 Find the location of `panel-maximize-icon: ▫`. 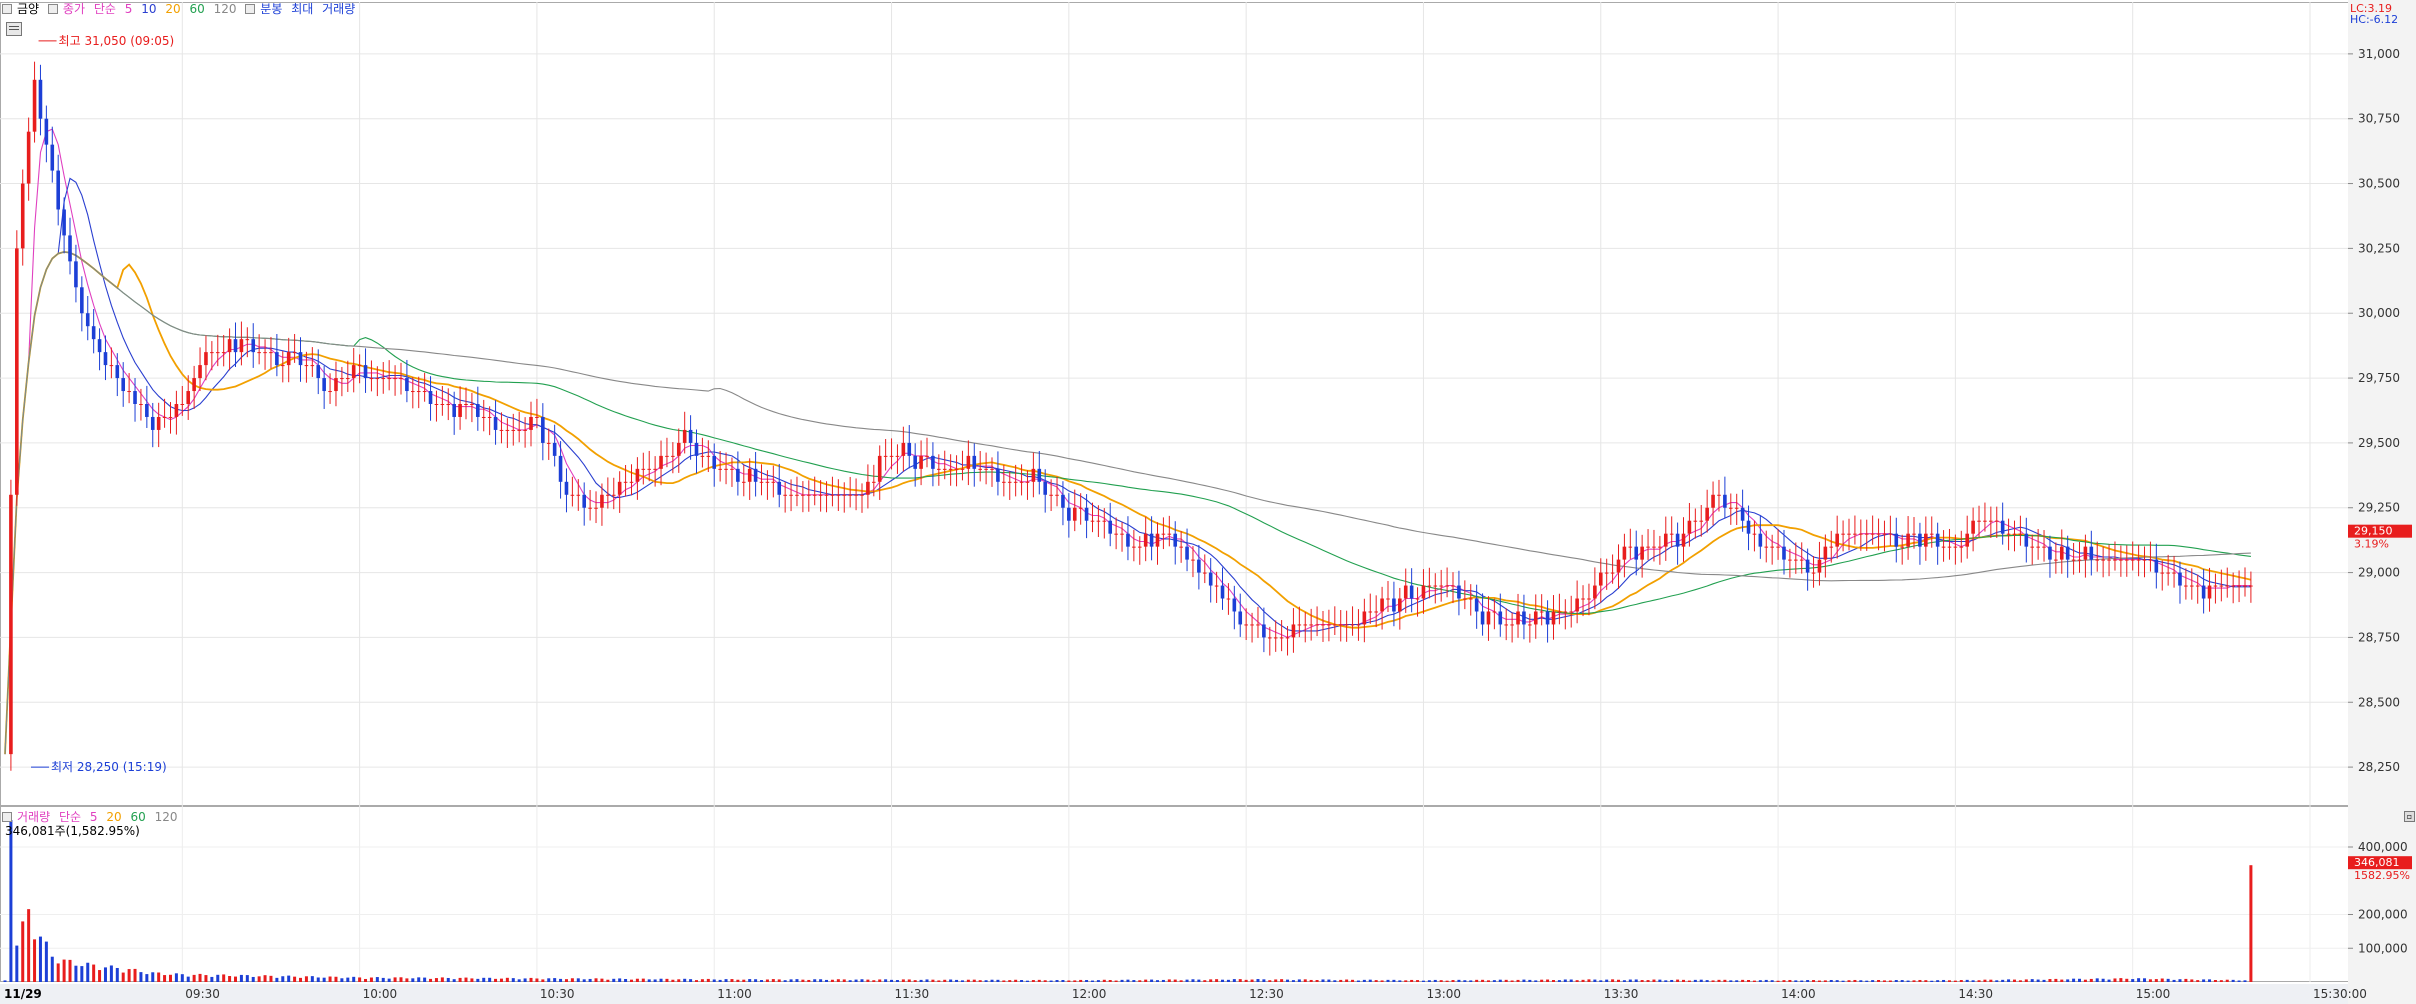

panel-maximize-icon: ▫ is located at coordinates (2409, 816).